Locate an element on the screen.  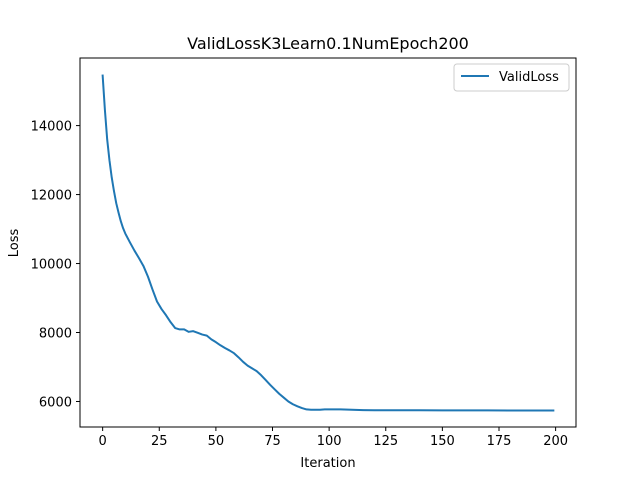
y-tick-label: 12000 is located at coordinates (51, 196).